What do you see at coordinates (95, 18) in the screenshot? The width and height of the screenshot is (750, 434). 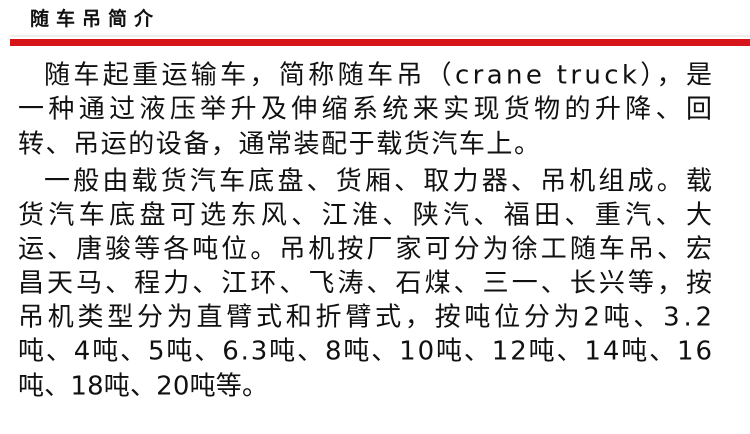 I see `header-title: 随车吊简介` at bounding box center [95, 18].